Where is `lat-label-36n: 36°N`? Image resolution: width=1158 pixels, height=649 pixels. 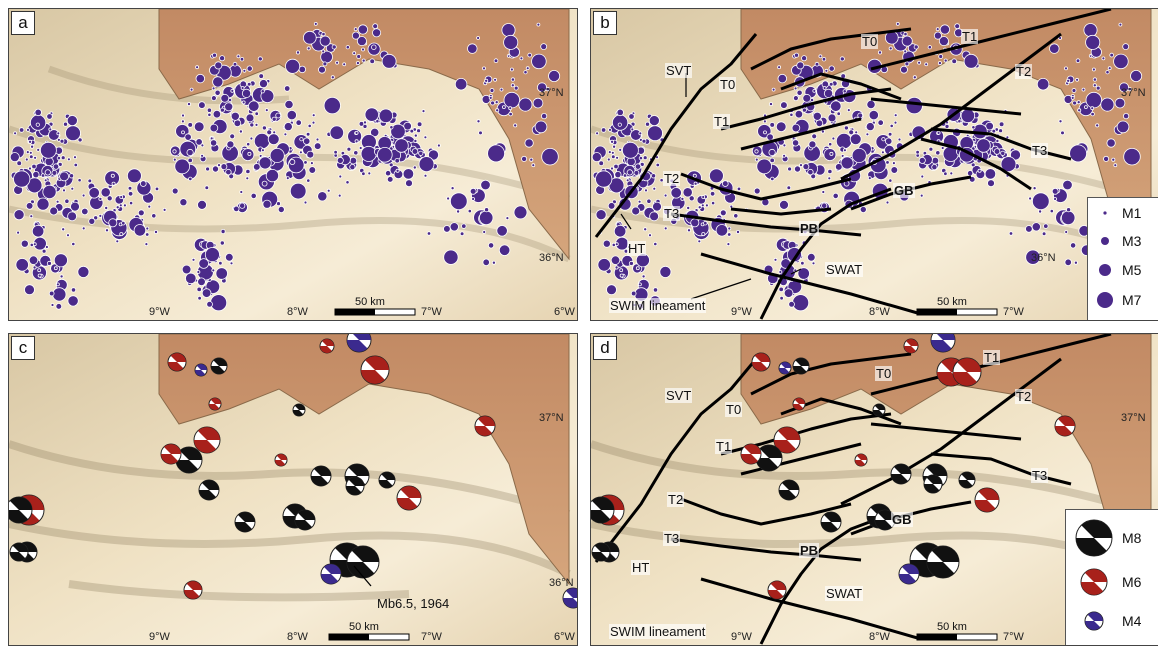 lat-label-36n: 36°N is located at coordinates (1043, 258).